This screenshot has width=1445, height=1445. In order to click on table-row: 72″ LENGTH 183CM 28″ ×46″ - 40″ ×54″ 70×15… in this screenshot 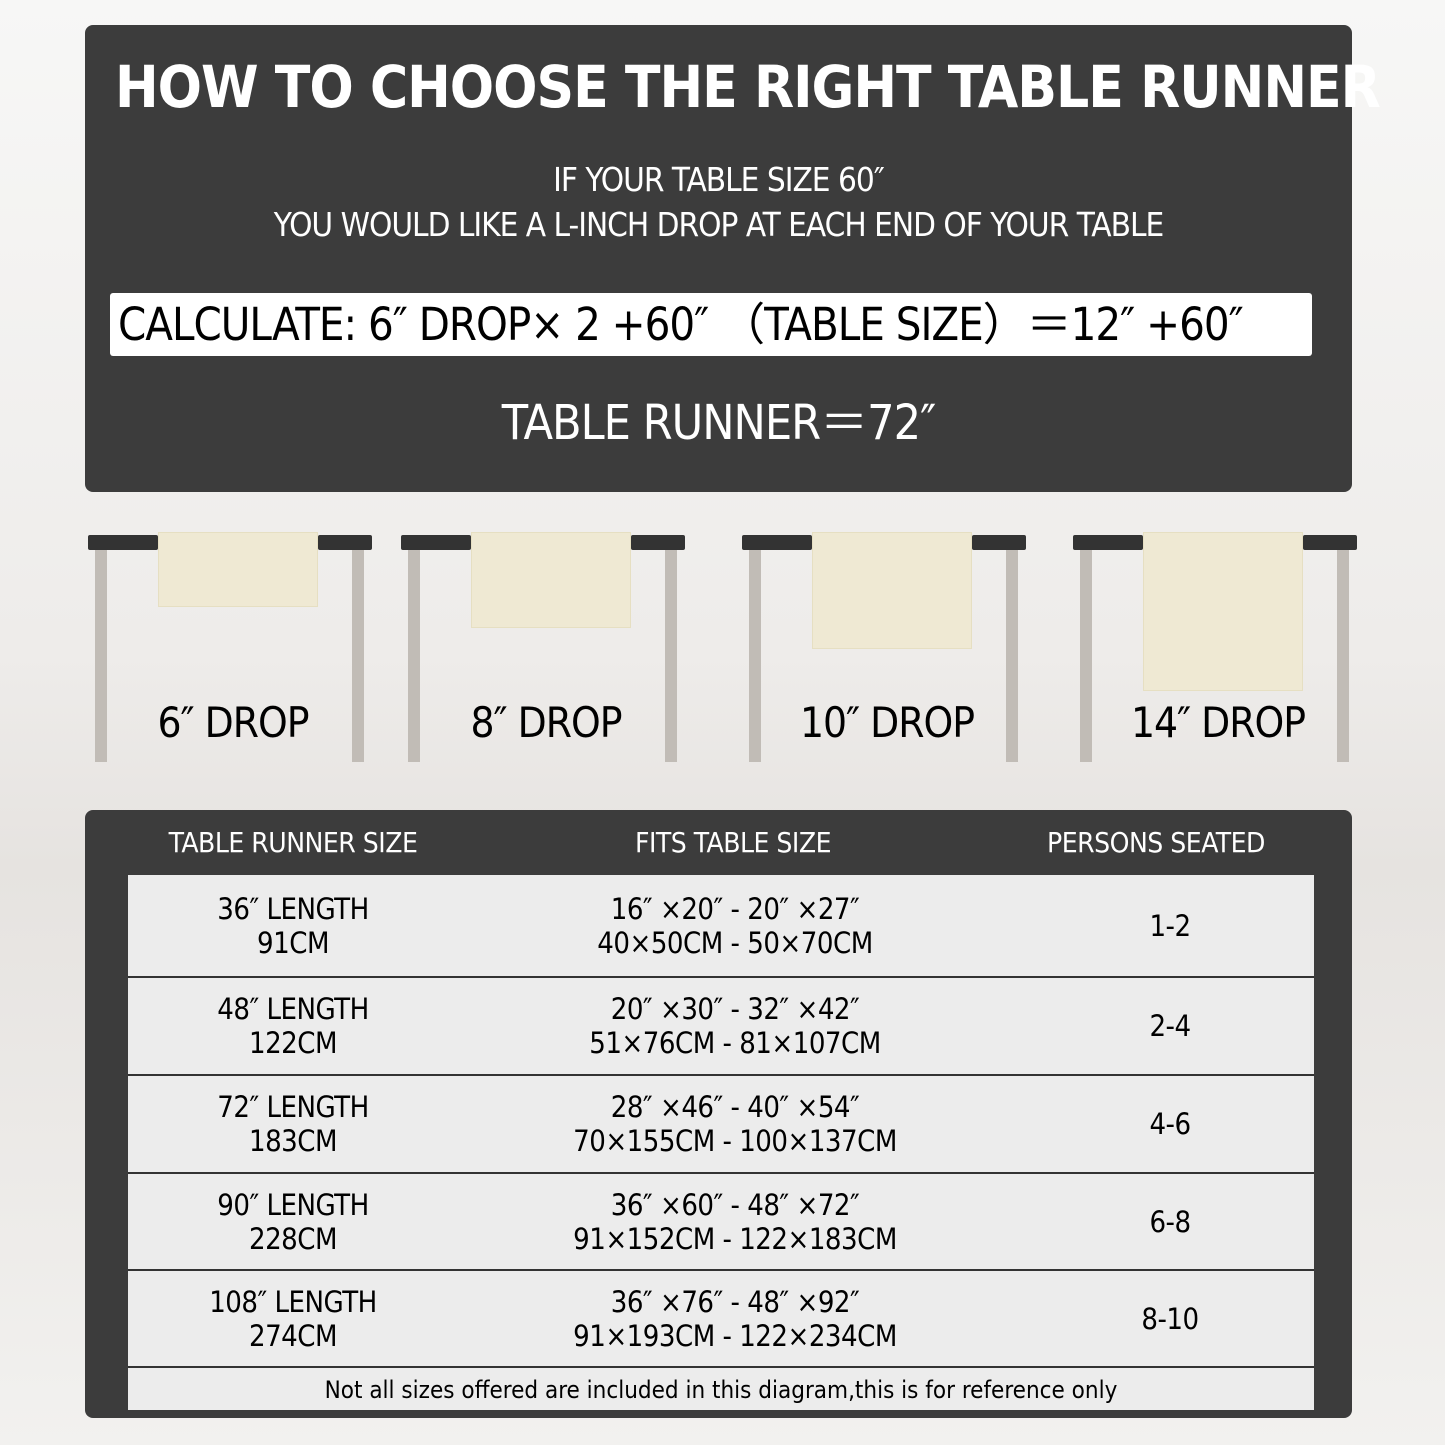, I will do `click(721, 1125)`.